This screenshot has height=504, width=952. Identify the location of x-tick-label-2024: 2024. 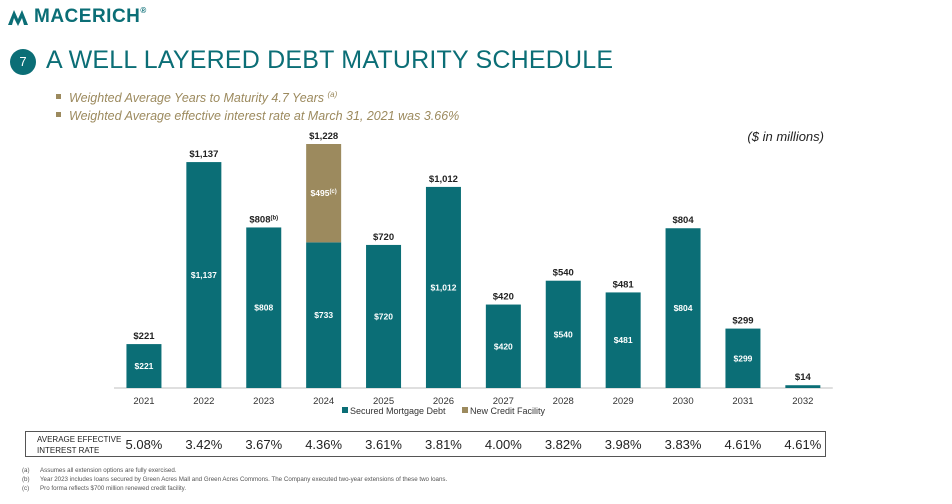
(323, 401).